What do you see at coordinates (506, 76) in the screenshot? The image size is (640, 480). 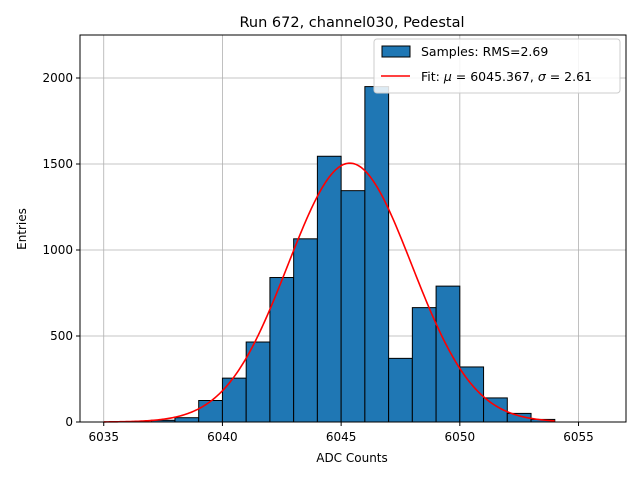 I see `legend-fit-label: Fit: μ = 6045.367, σ = 2.61` at bounding box center [506, 76].